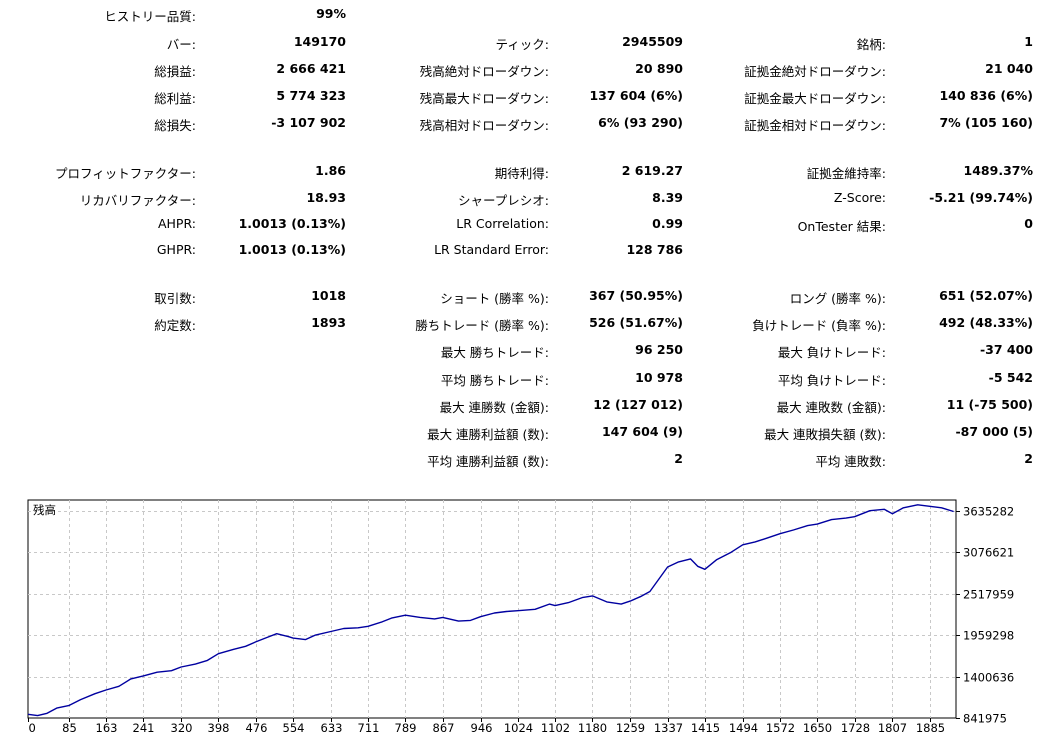  What do you see at coordinates (518, 728) in the screenshot?
I see `x-tick-label: 1024` at bounding box center [518, 728].